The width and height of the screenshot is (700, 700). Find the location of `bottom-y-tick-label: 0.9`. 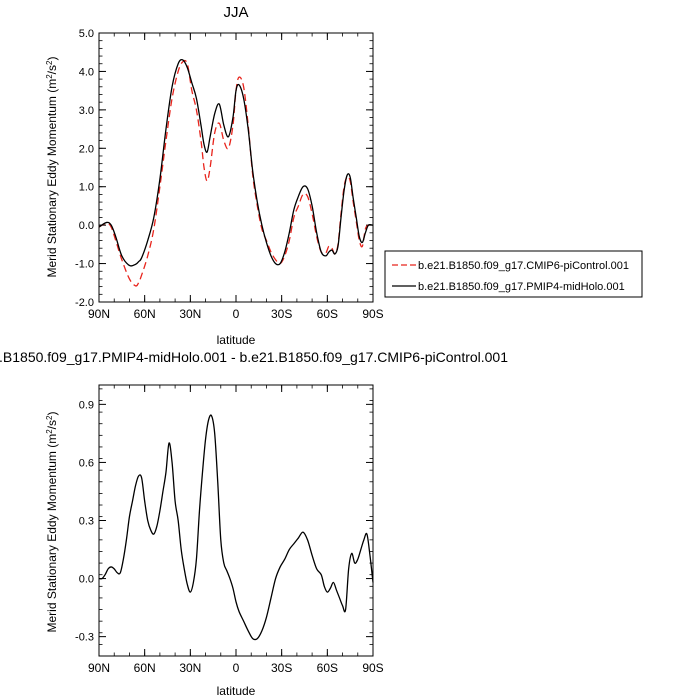

bottom-y-tick-label: 0.9 is located at coordinates (86, 405).